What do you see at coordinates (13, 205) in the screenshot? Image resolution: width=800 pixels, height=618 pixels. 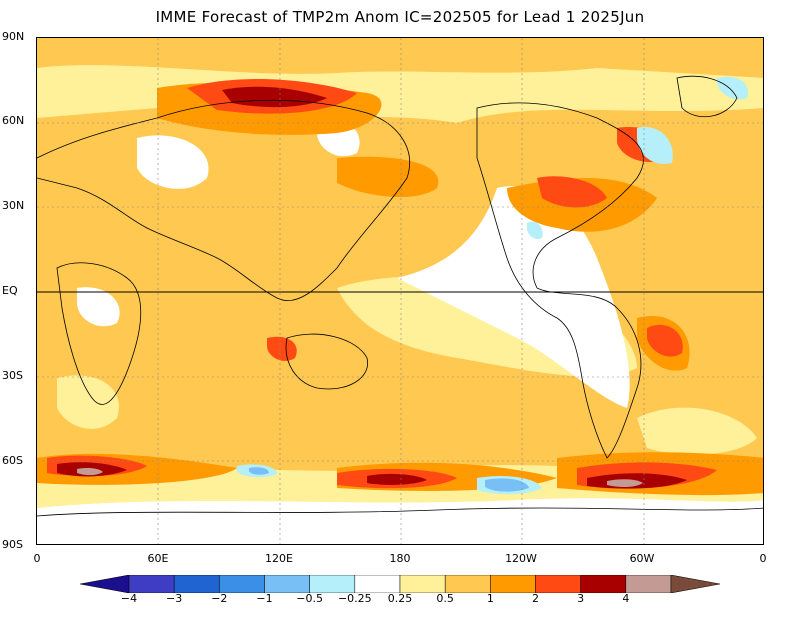 I see `lat-label-30n: 30N` at bounding box center [13, 205].